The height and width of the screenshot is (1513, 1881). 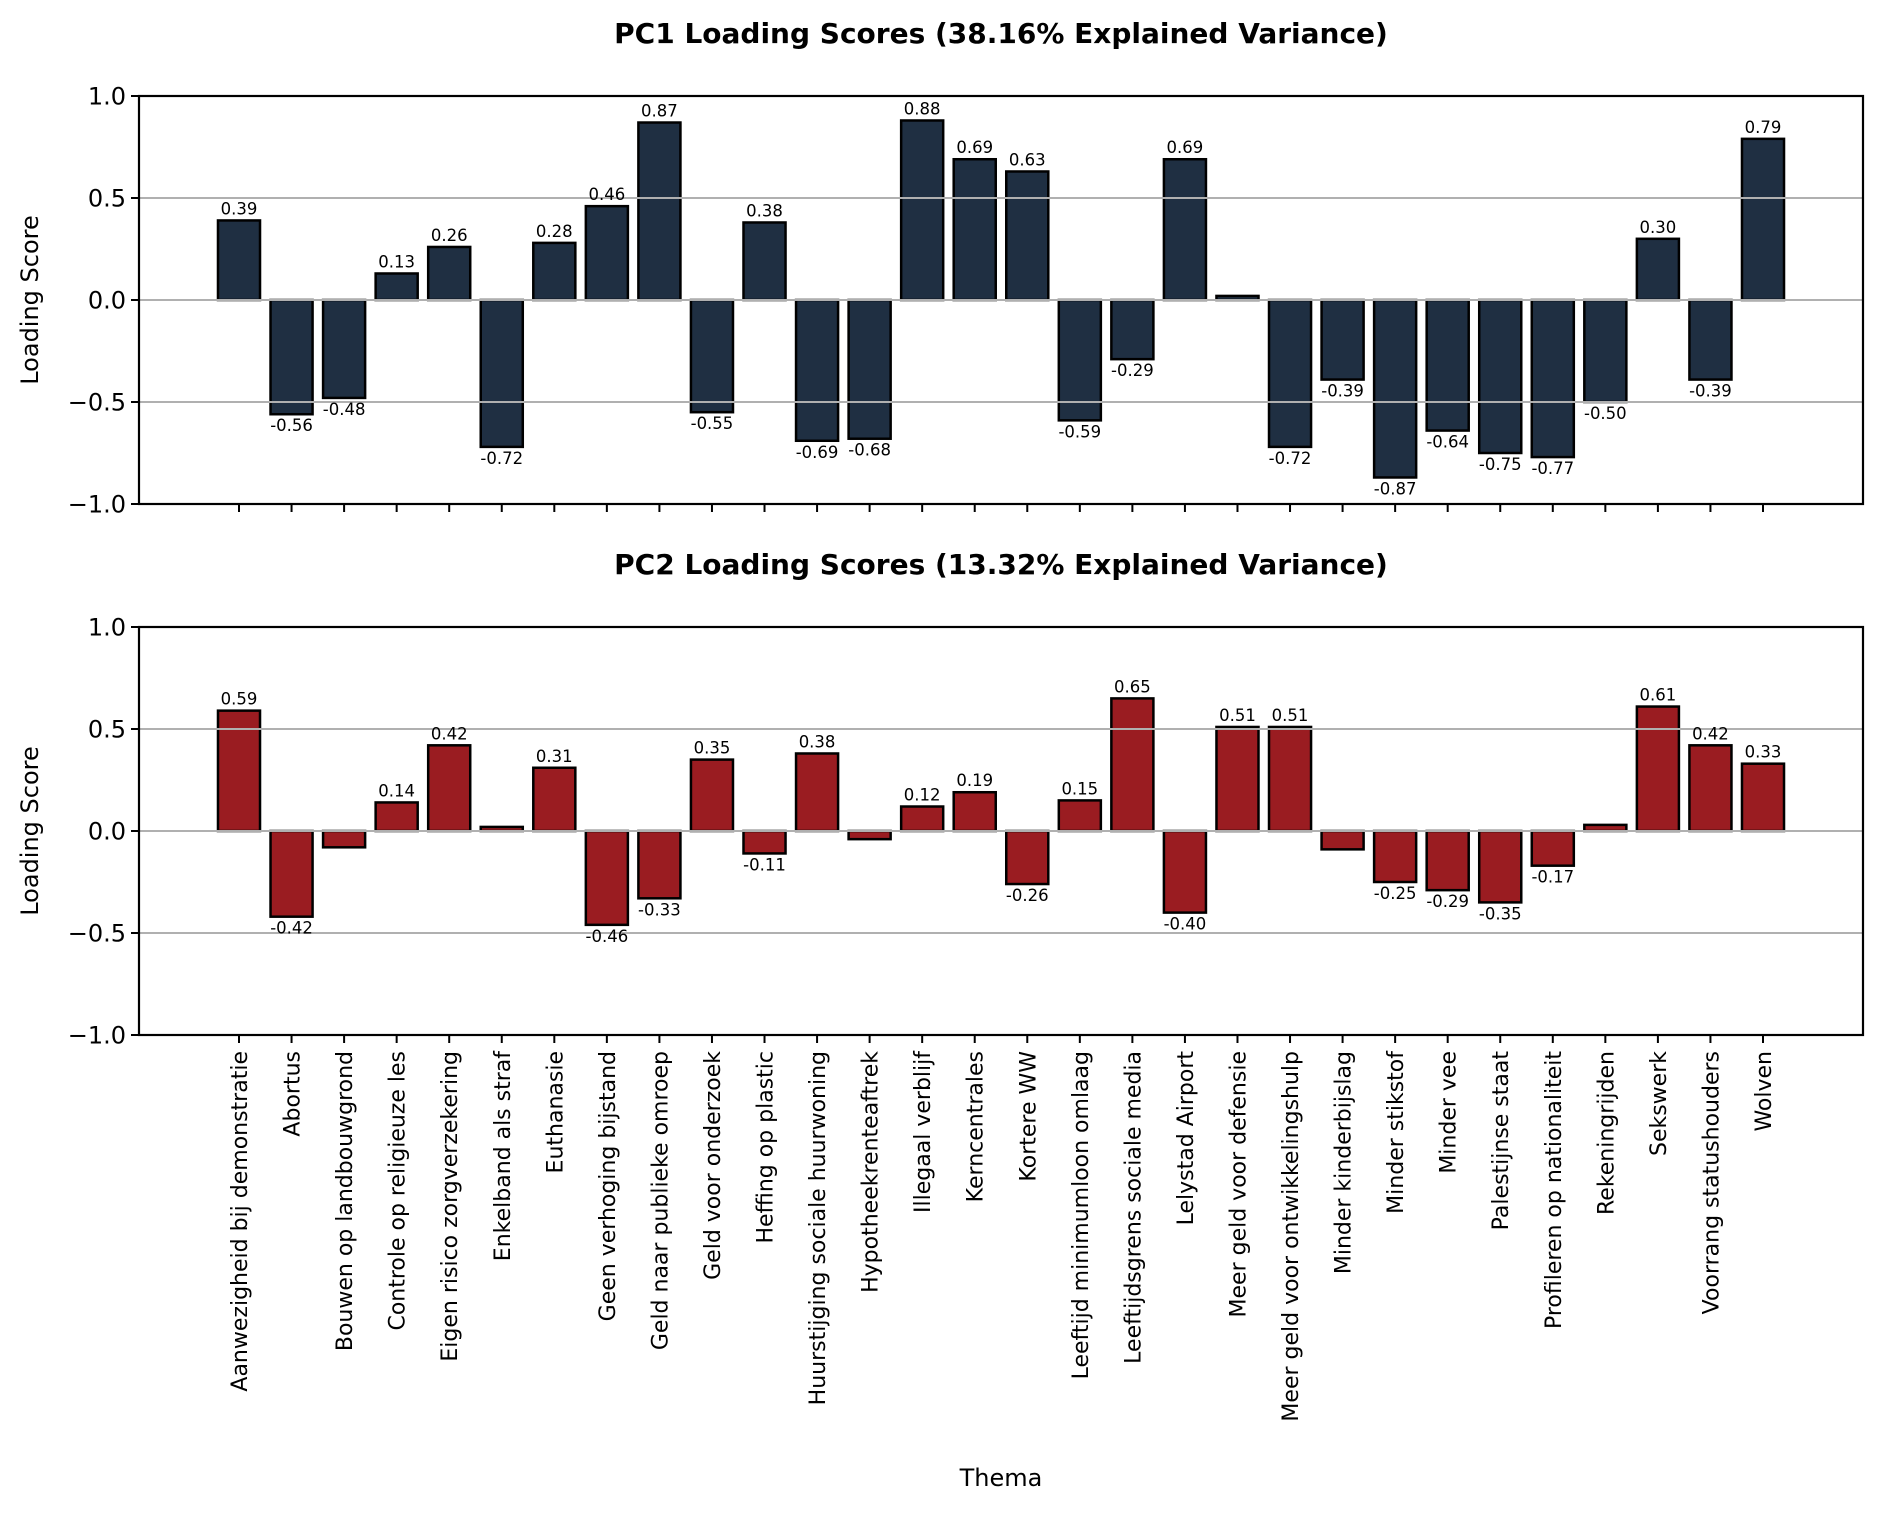 I want to click on value-label: -0.48, so click(x=344, y=409).